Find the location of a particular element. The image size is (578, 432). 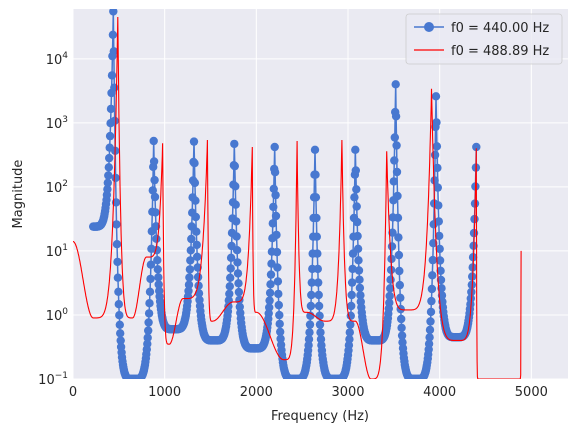

legend-marker-series1 is located at coordinates (429, 27).